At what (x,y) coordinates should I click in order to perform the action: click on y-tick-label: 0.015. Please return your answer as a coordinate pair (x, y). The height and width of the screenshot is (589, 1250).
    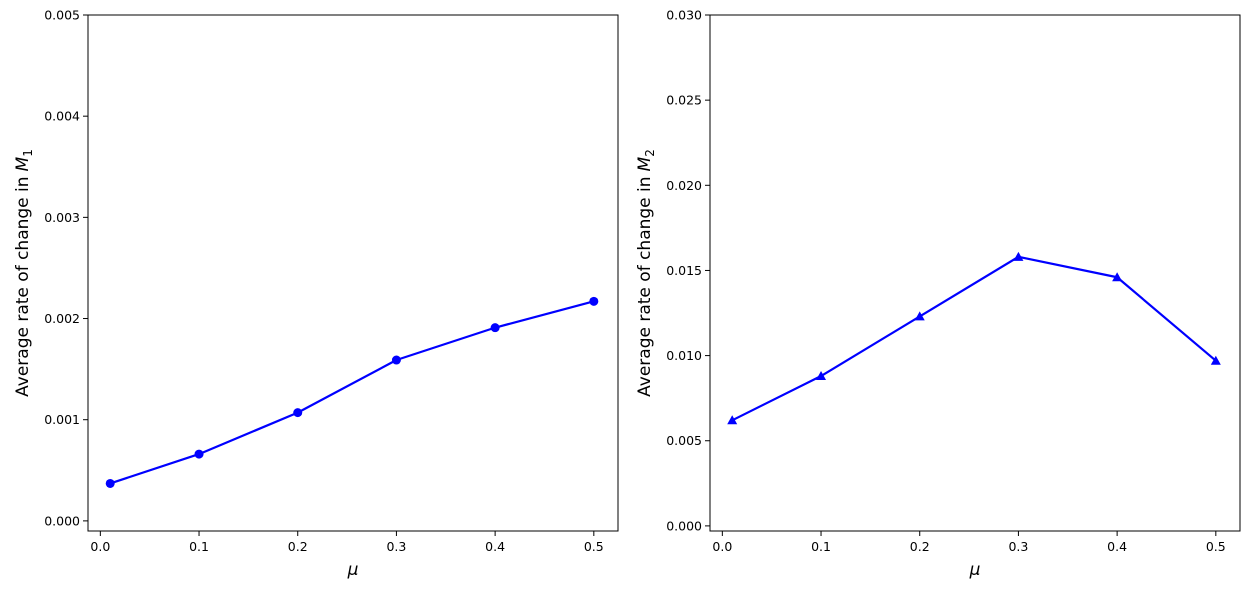
    Looking at the image, I should click on (684, 270).